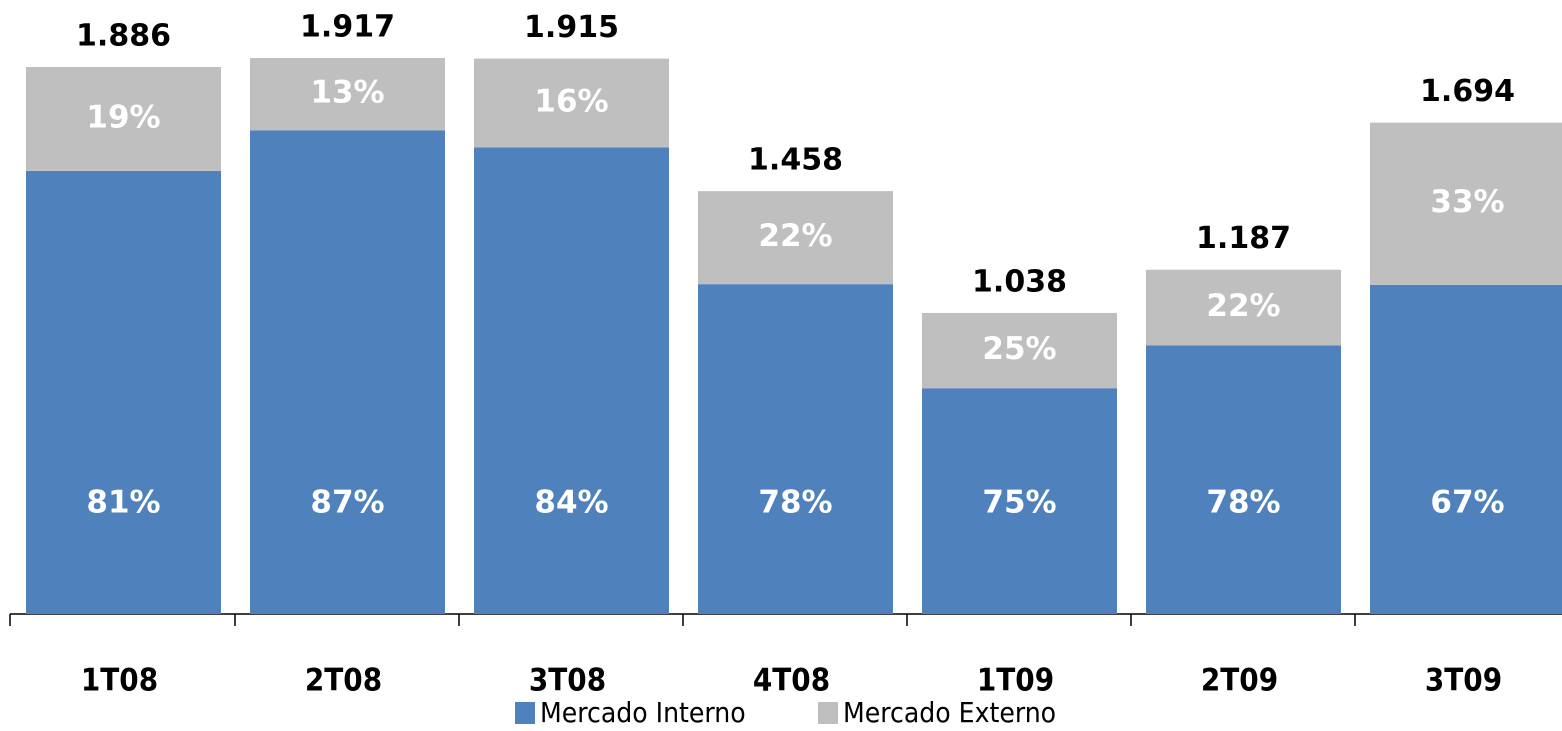 The width and height of the screenshot is (1562, 731). What do you see at coordinates (1239, 681) in the screenshot?
I see `x-tick-label: 2T09` at bounding box center [1239, 681].